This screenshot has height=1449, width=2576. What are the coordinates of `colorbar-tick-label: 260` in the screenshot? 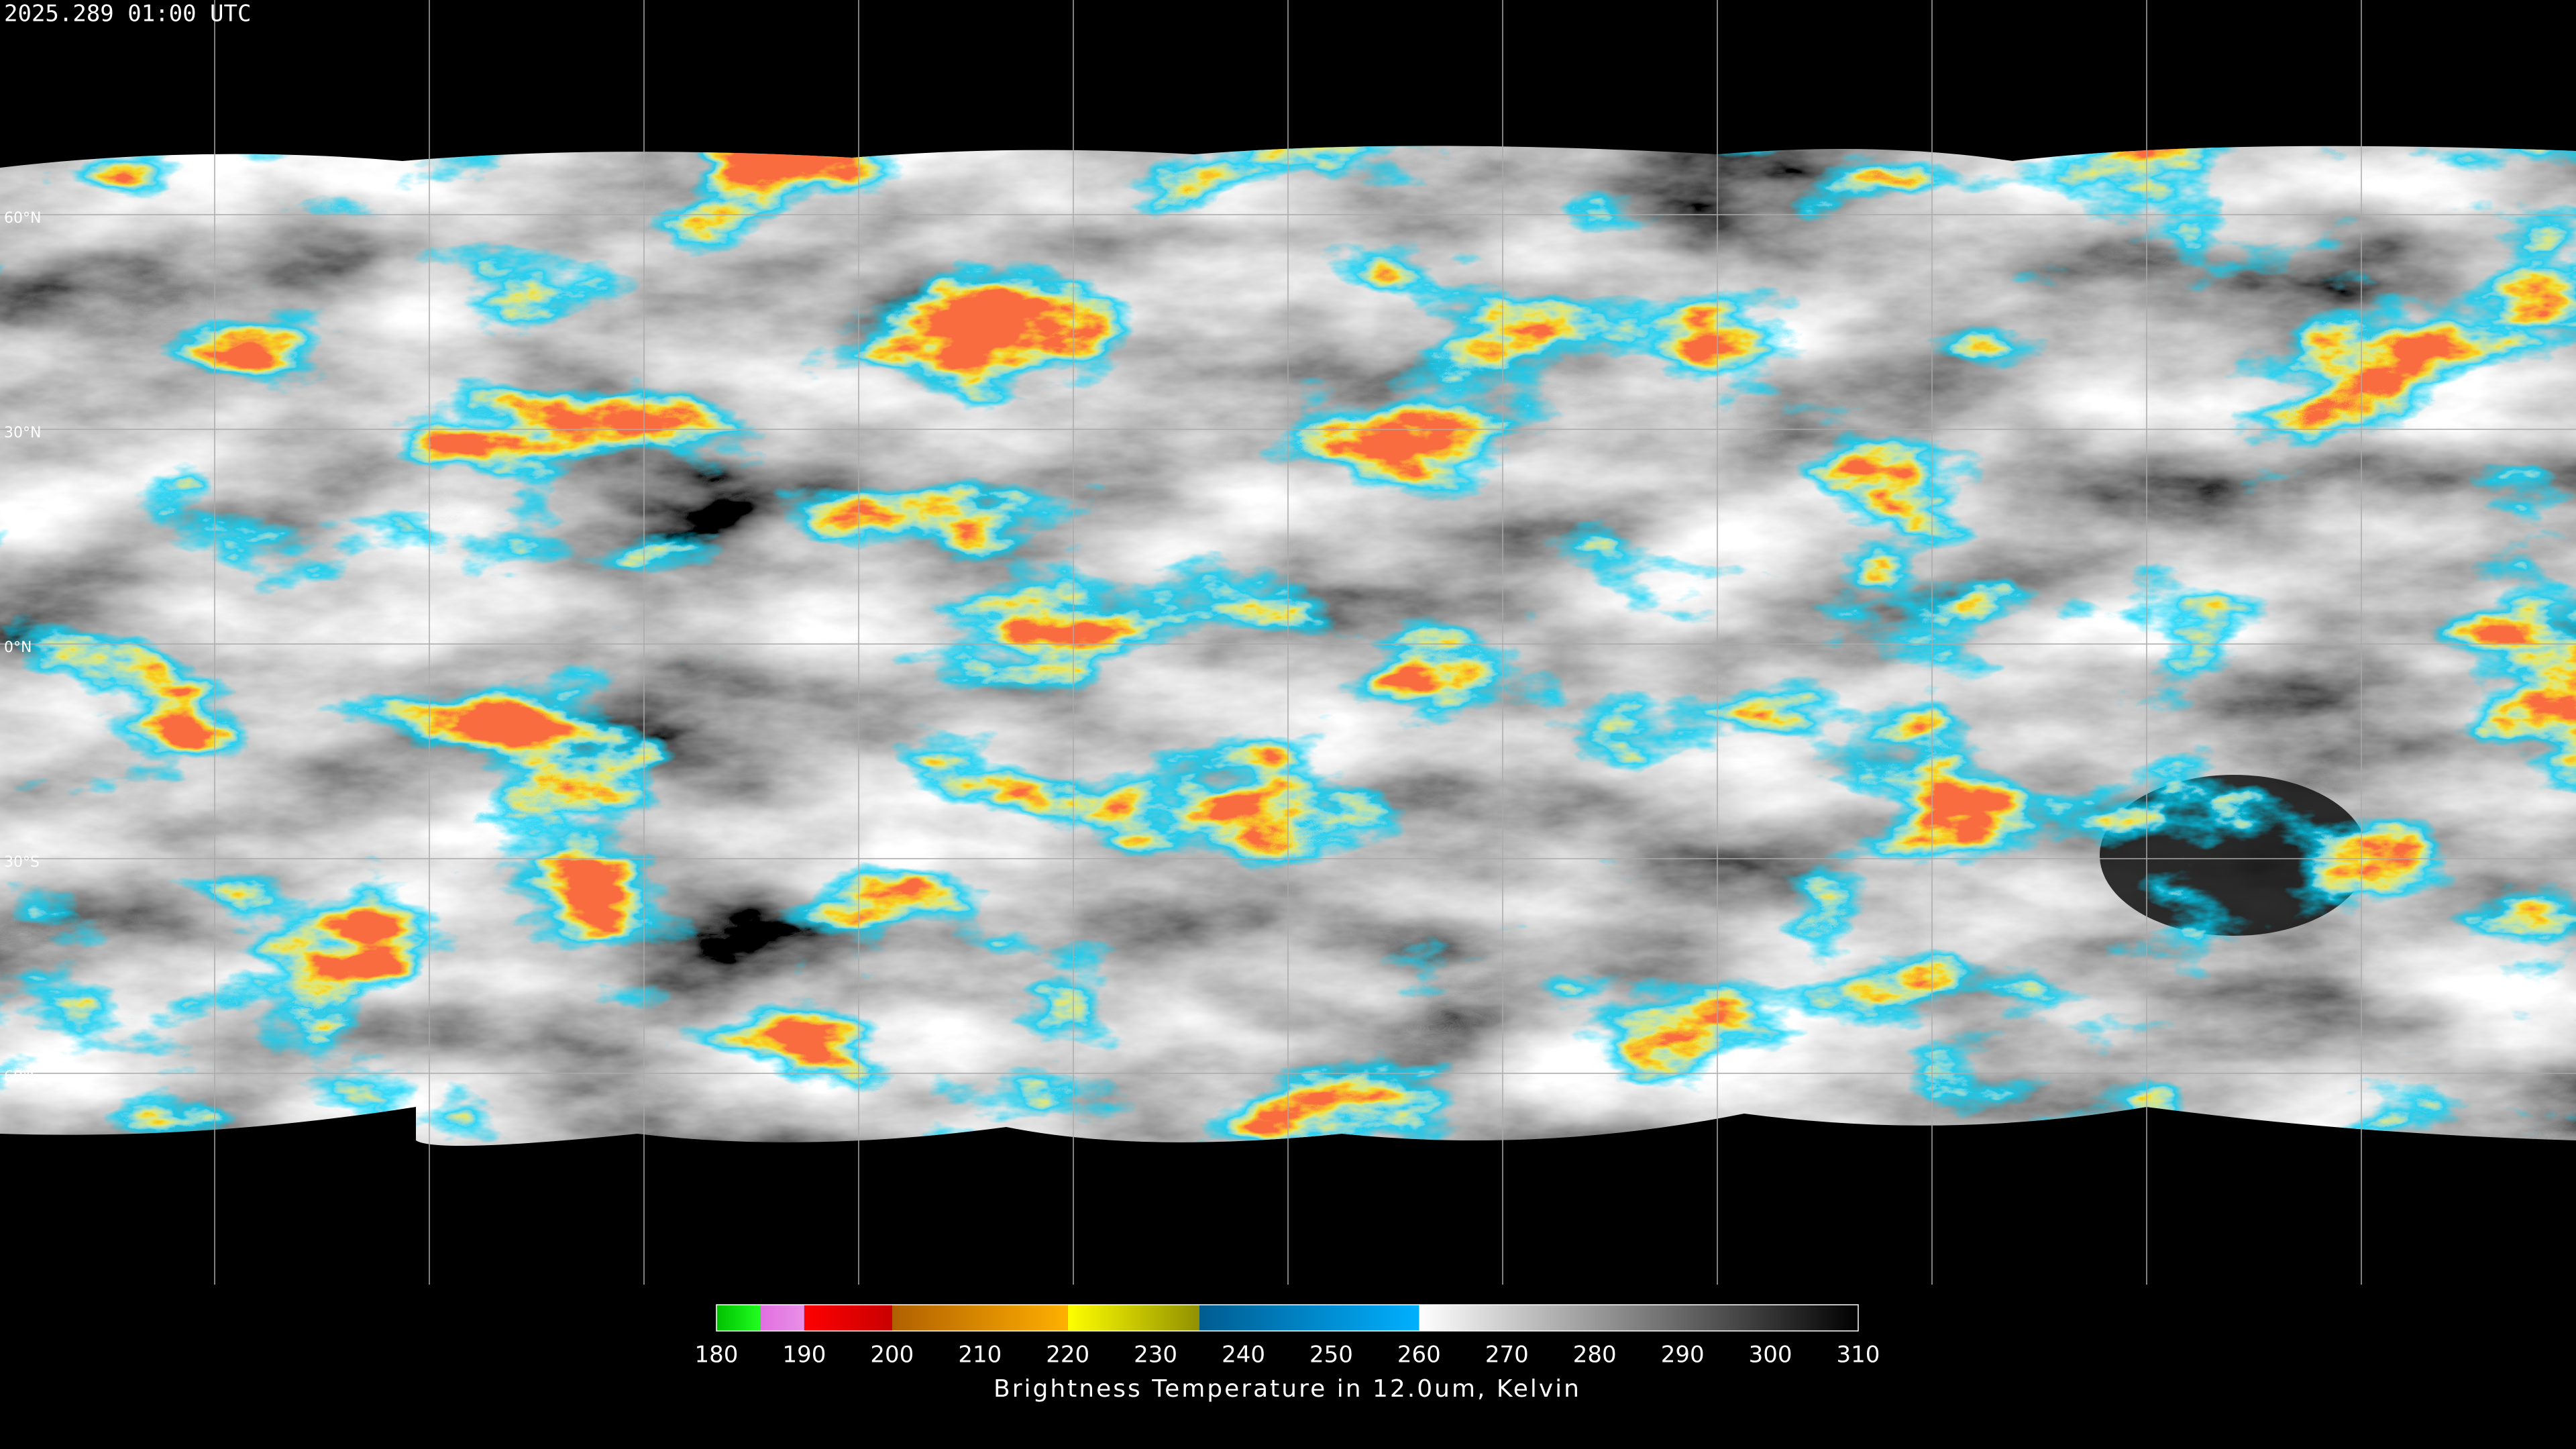 It's located at (1419, 1355).